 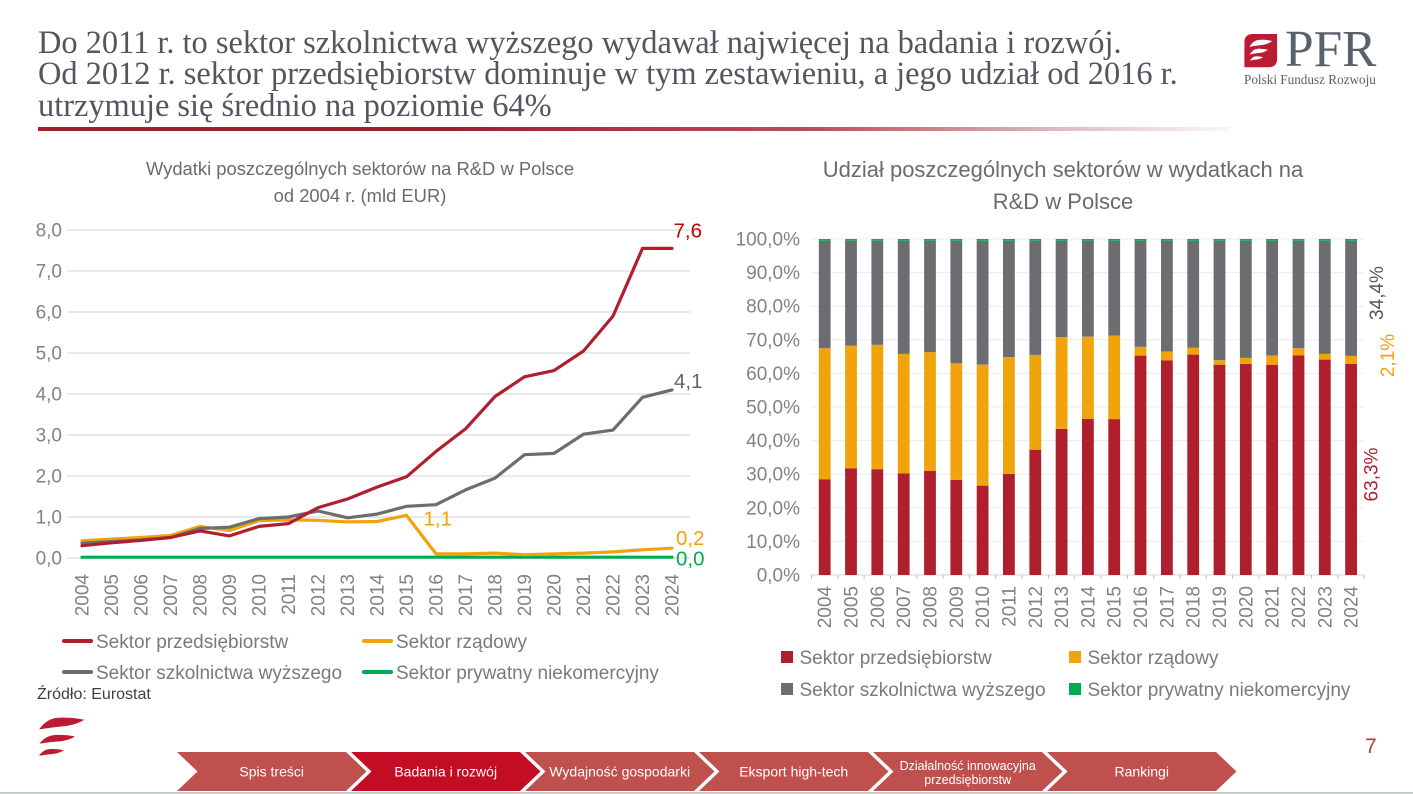 I want to click on svg-text: 70,0%, so click(x=773, y=340).